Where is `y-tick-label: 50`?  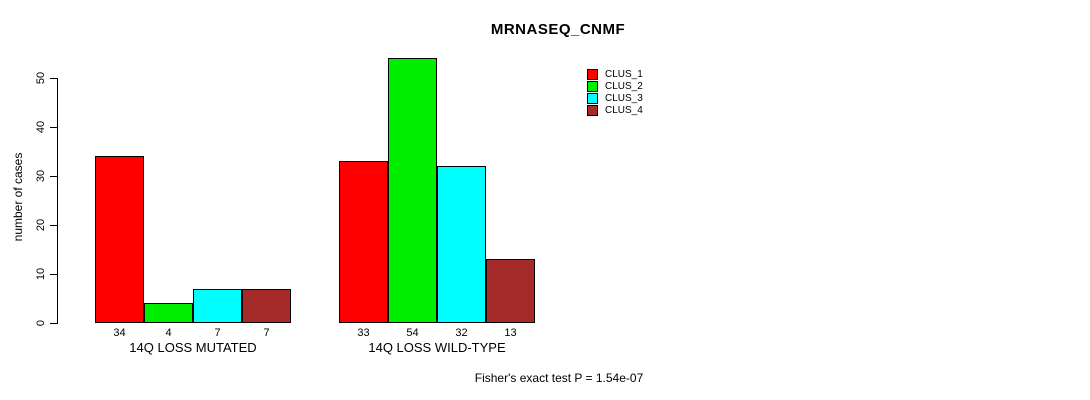
y-tick-label: 50 is located at coordinates (41, 78).